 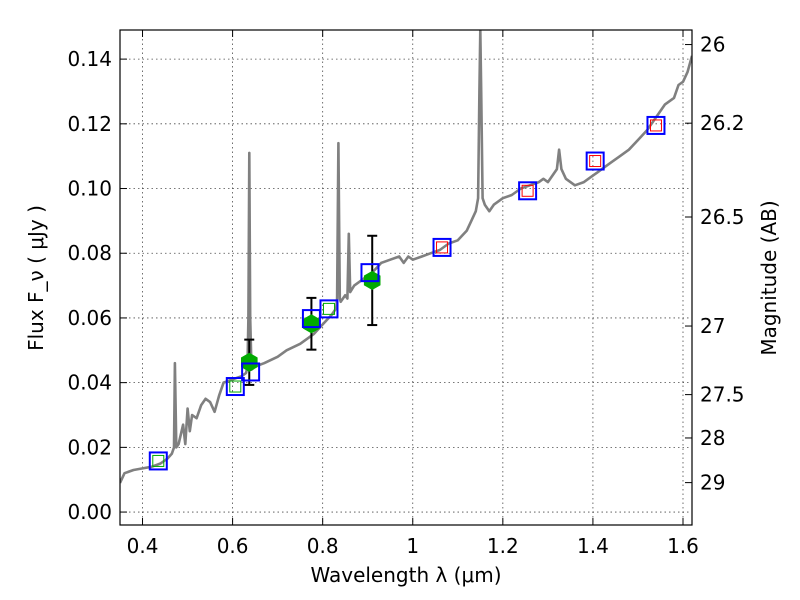 What do you see at coordinates (233, 546) in the screenshot?
I see `x-tick-label: 0.6` at bounding box center [233, 546].